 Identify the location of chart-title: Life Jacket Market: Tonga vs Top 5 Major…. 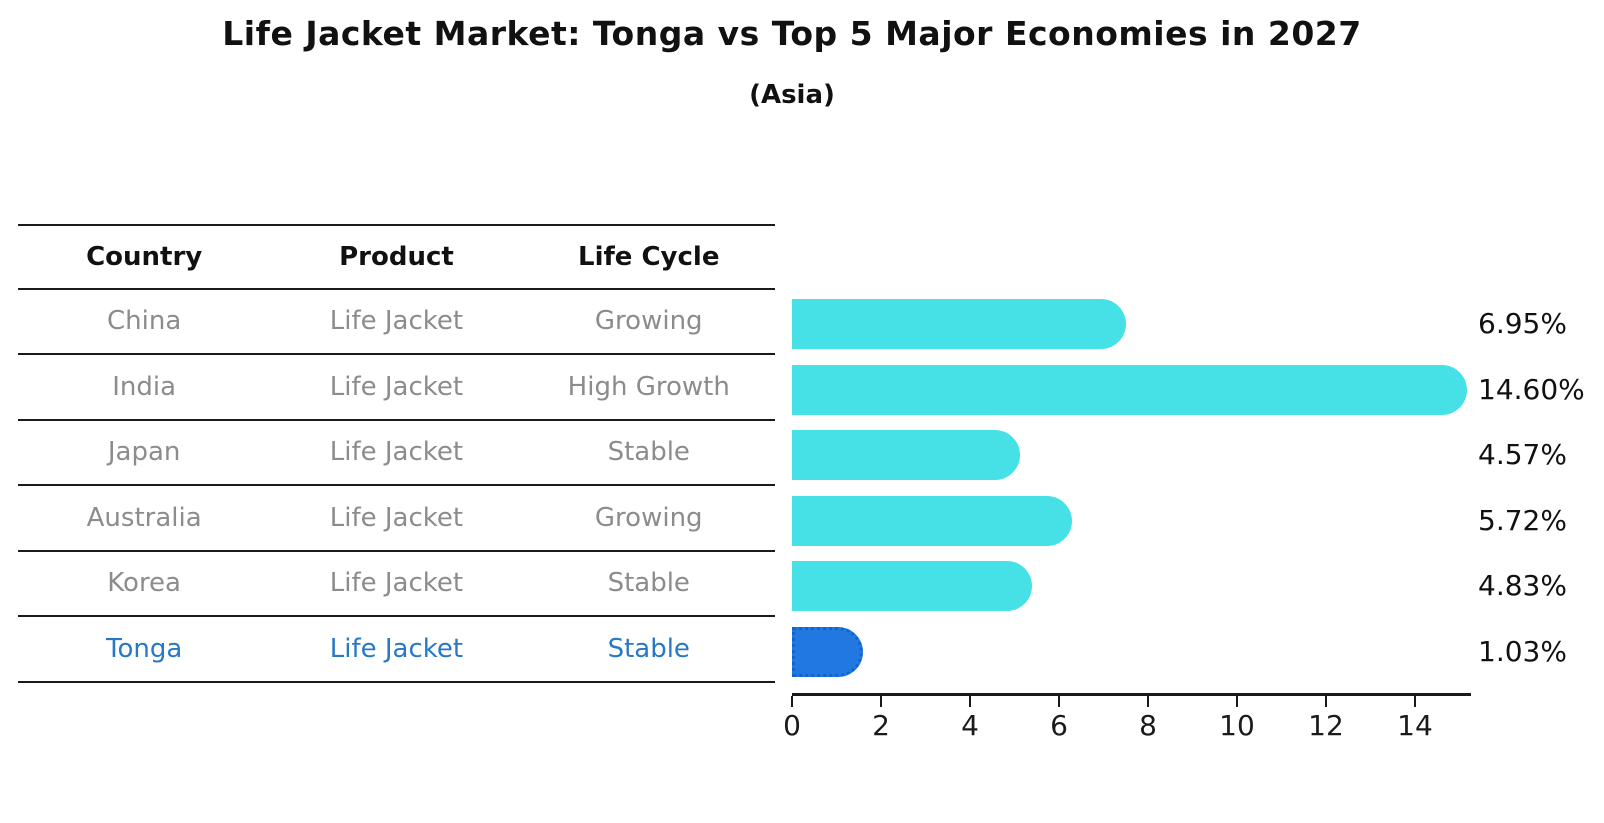
(792, 33).